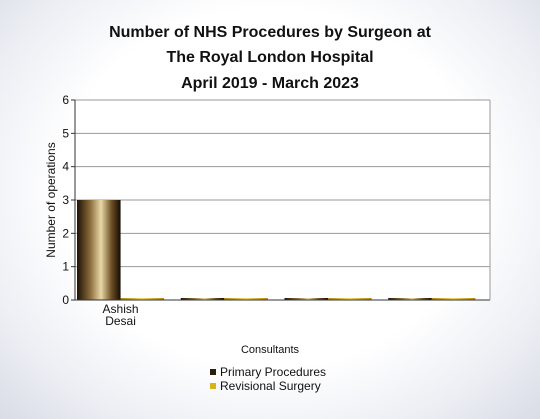  What do you see at coordinates (65, 200) in the screenshot?
I see `y-tick-label: 3` at bounding box center [65, 200].